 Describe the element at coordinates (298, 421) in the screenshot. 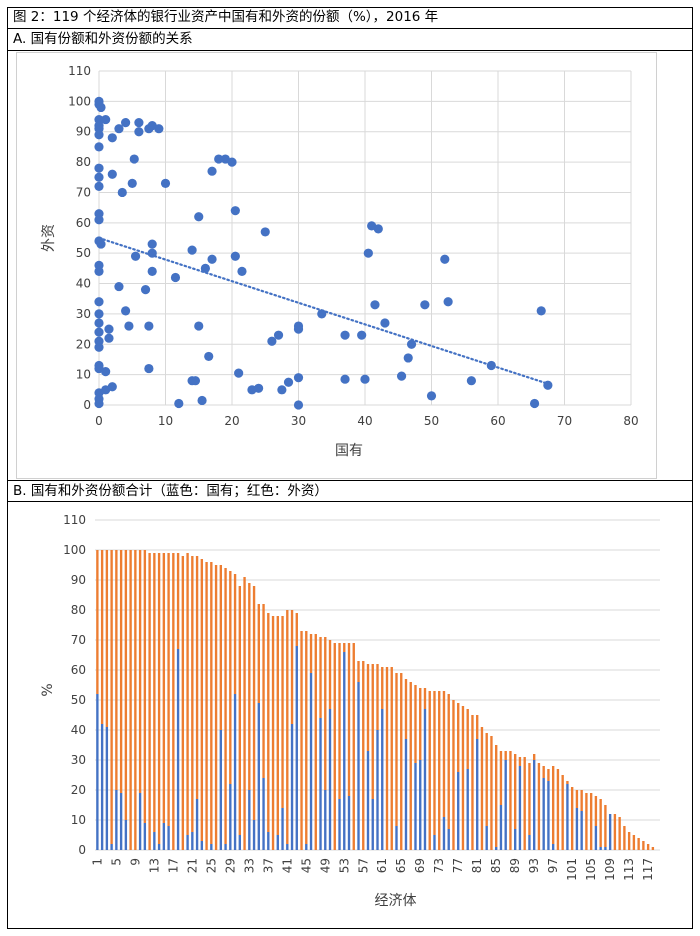

I see `x-tick-label: 30` at that location.